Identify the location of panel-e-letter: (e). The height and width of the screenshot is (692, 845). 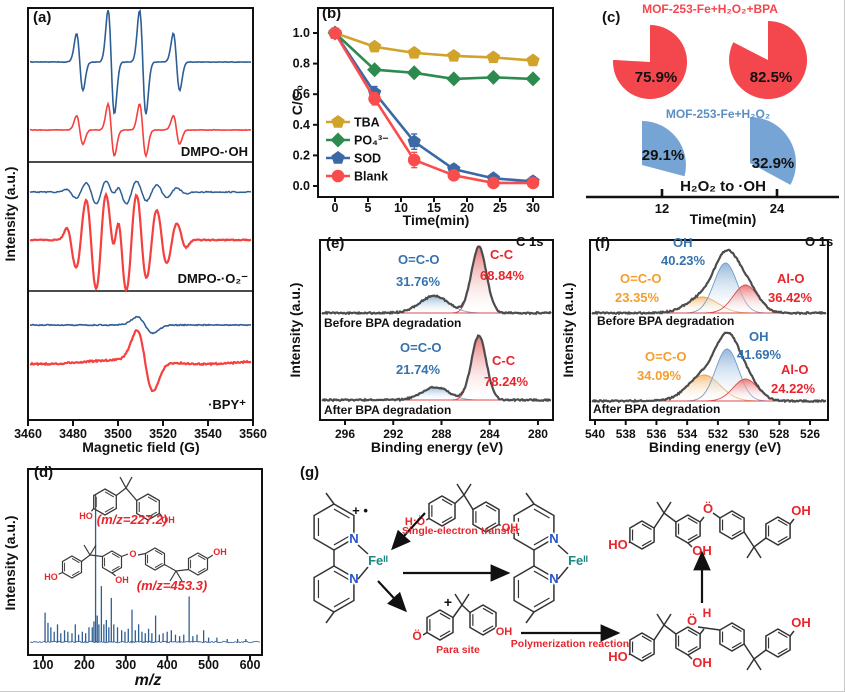
(335, 243).